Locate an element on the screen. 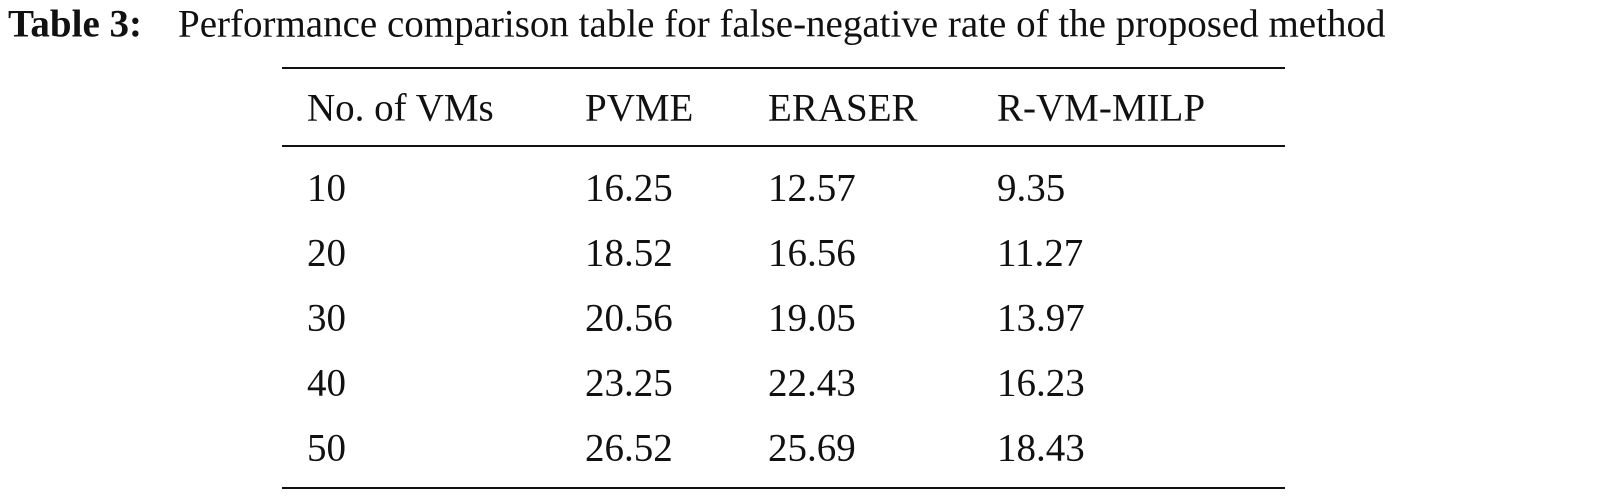 Image resolution: width=1603 pixels, height=504 pixels. table-cell: 18.52 is located at coordinates (629, 253).